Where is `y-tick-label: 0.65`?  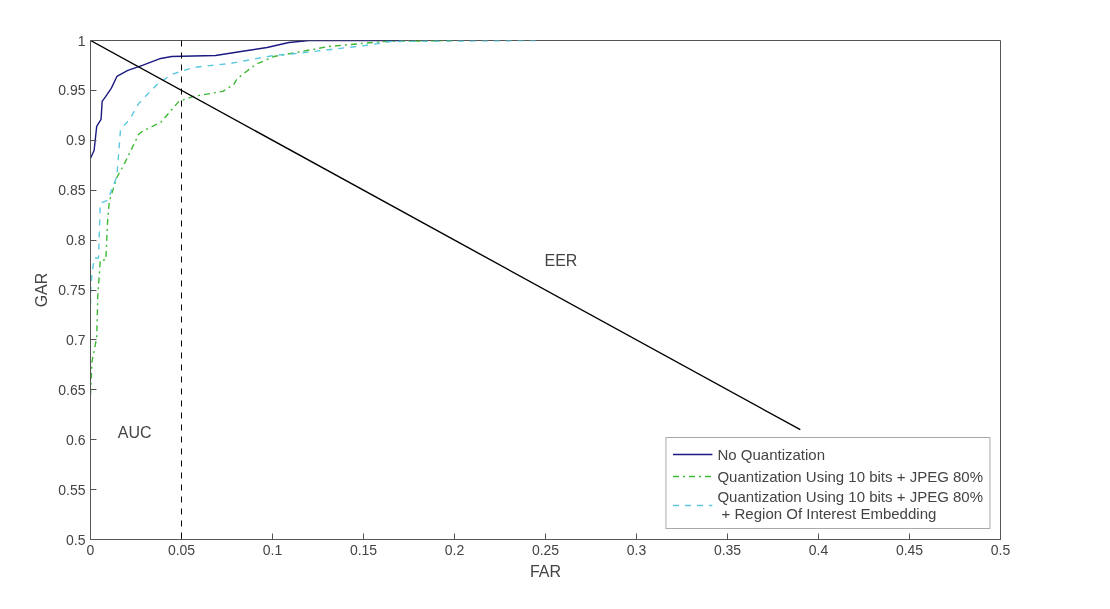 y-tick-label: 0.65 is located at coordinates (72, 389).